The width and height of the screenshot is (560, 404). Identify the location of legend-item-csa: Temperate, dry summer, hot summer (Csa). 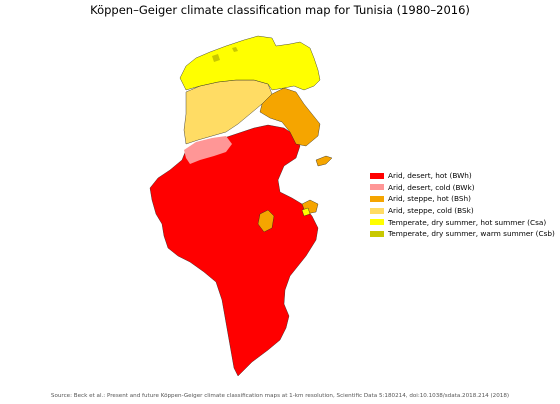
(462, 222).